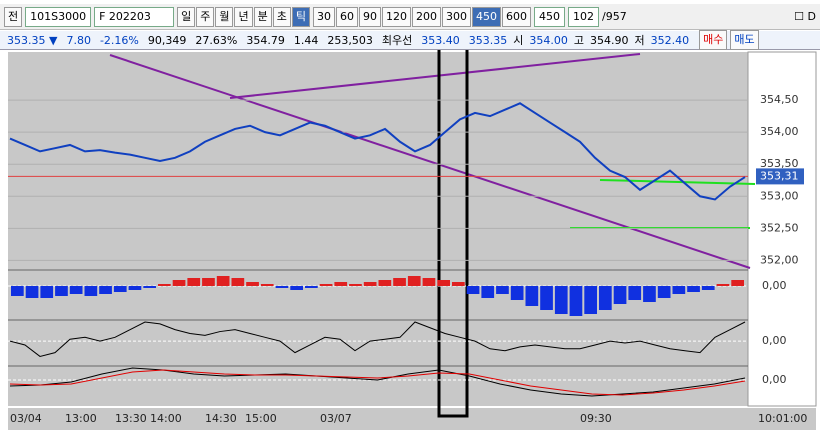 This screenshot has width=820, height=433. What do you see at coordinates (166, 418) in the screenshot?
I see `x-tick-label: 14:00` at bounding box center [166, 418].